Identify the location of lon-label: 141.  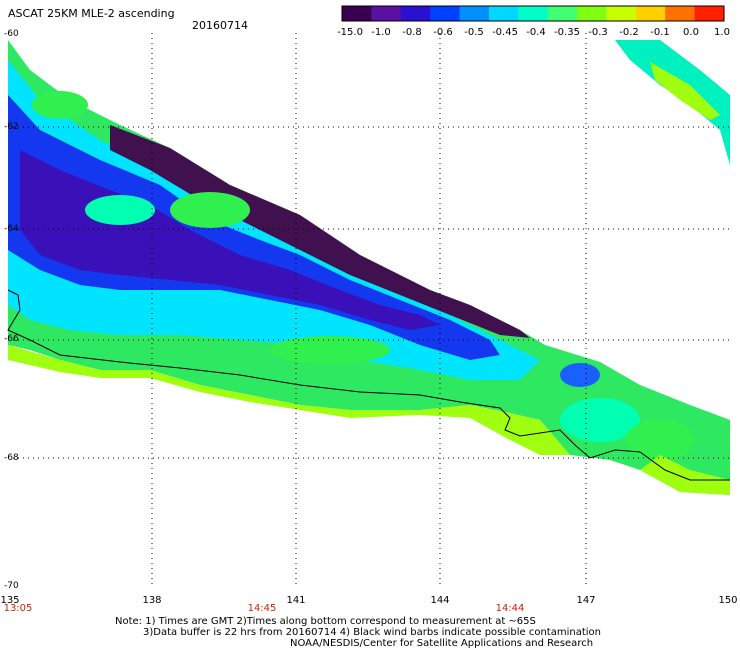
(296, 600).